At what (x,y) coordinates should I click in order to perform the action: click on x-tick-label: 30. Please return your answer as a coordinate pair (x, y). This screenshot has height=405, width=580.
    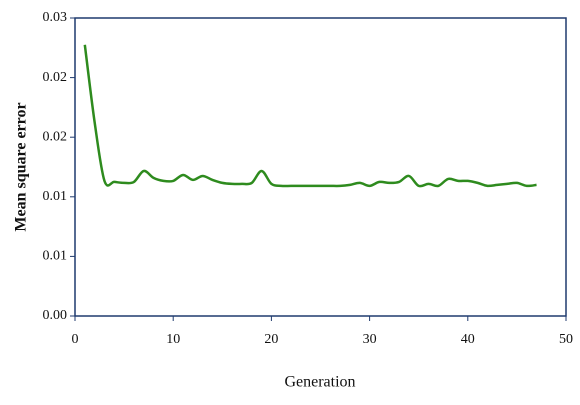
    Looking at the image, I should click on (370, 339).